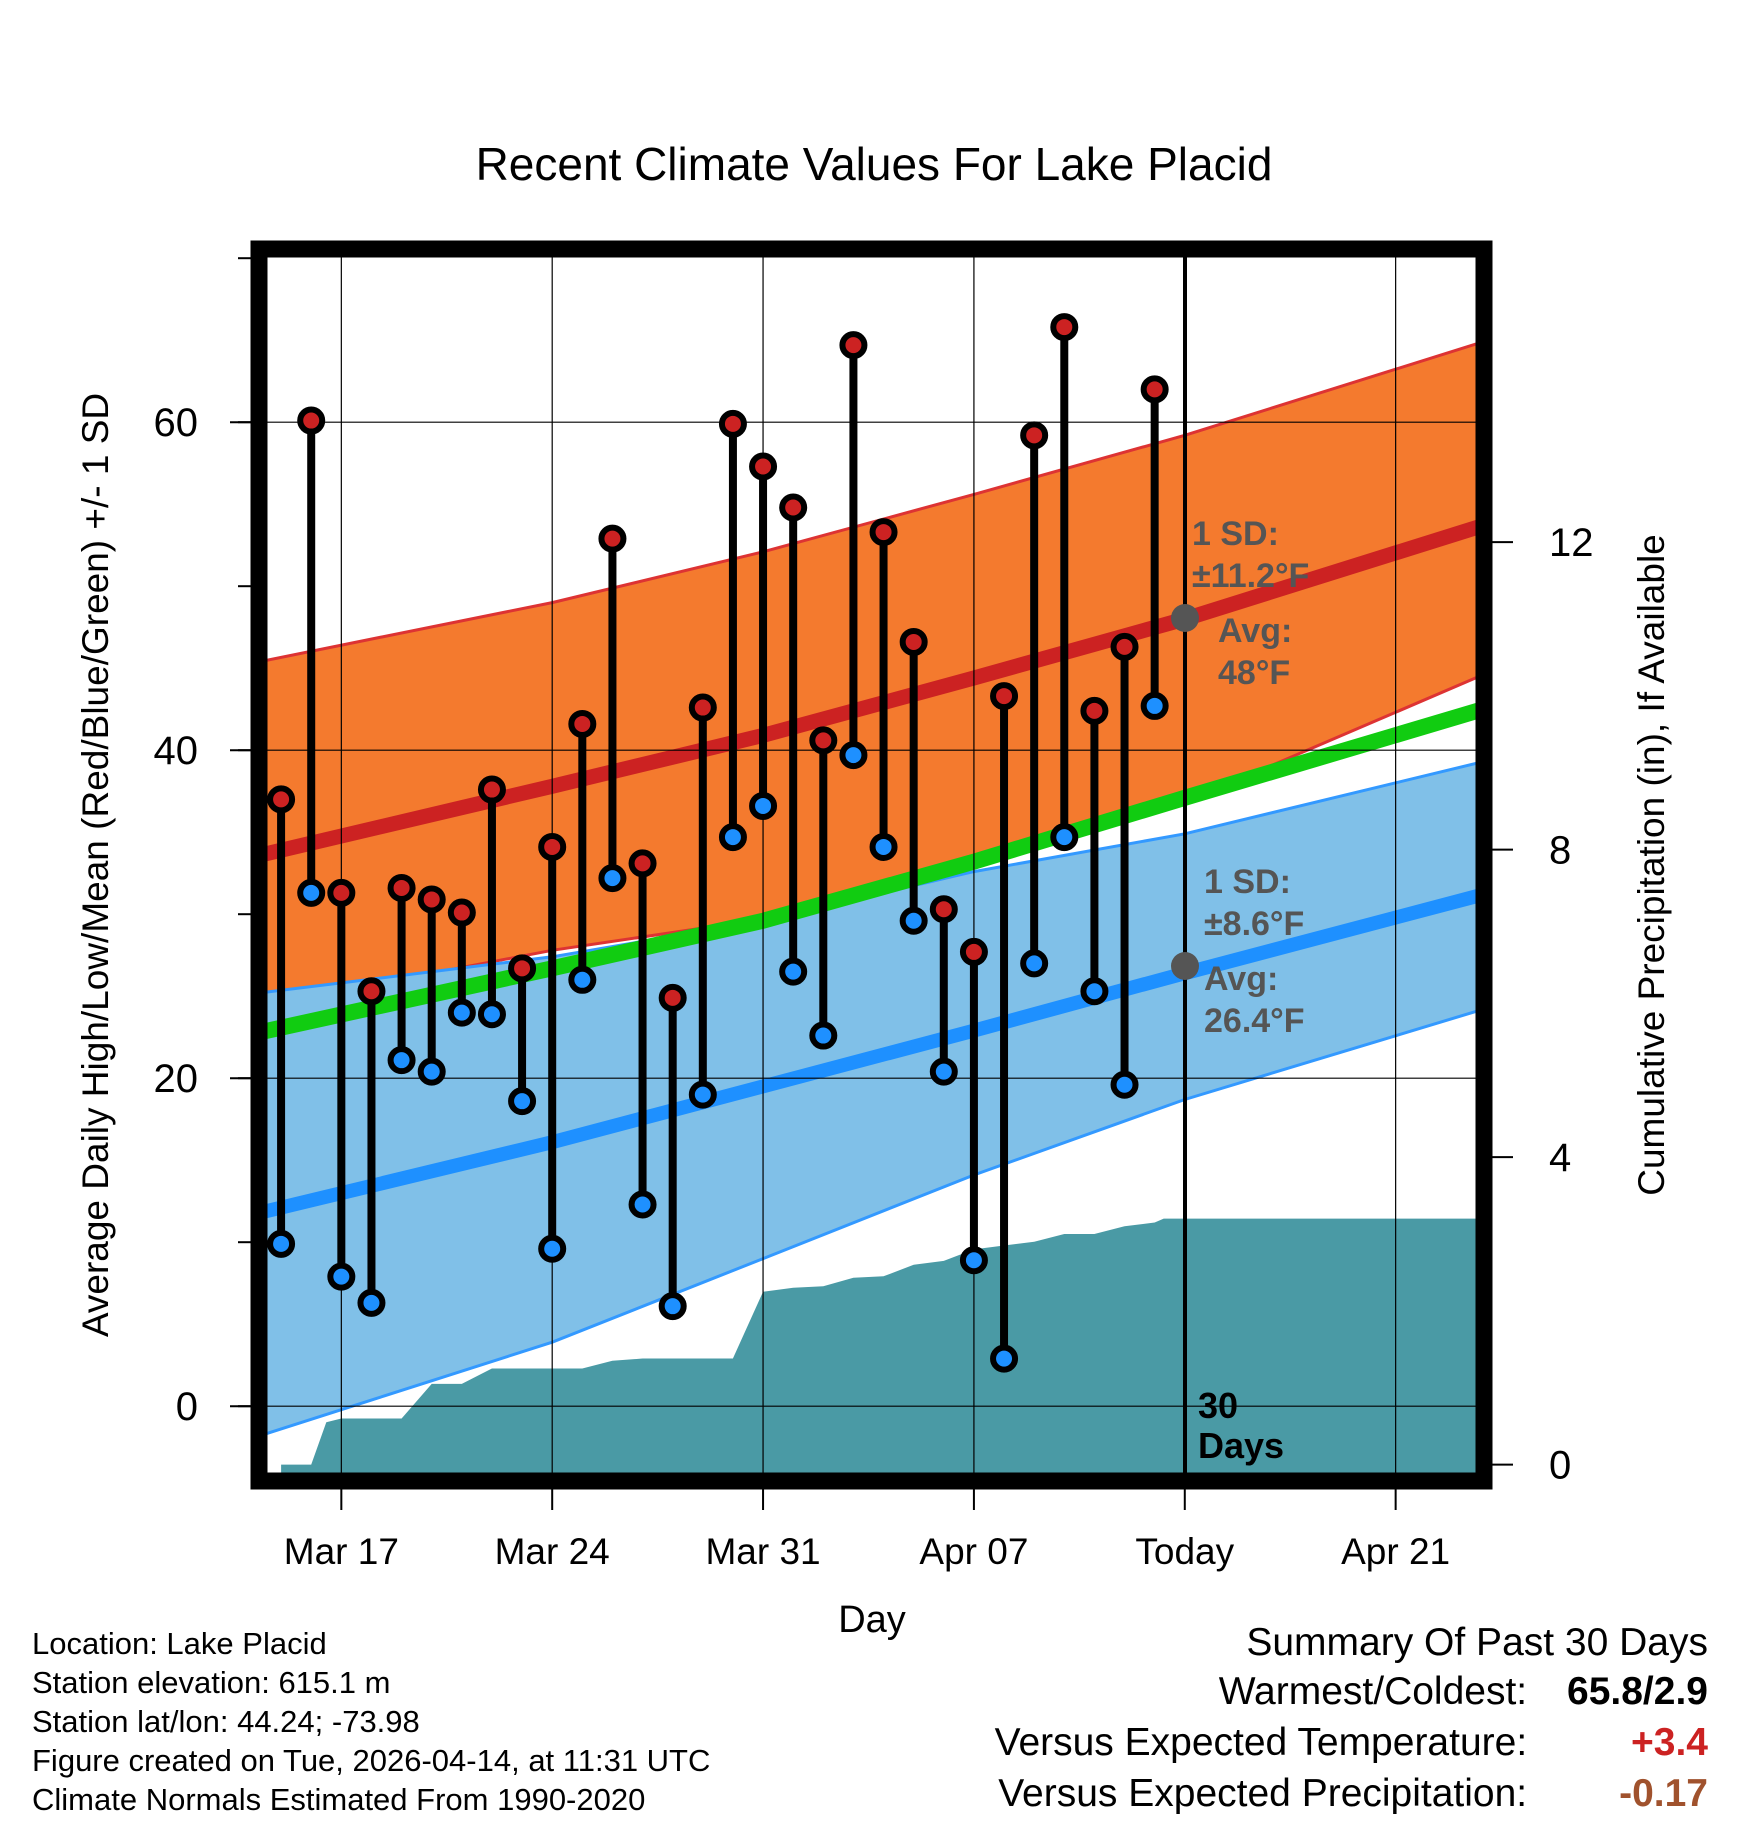  What do you see at coordinates (871, 871) in the screenshot?
I see `normal-mean-line` at bounding box center [871, 871].